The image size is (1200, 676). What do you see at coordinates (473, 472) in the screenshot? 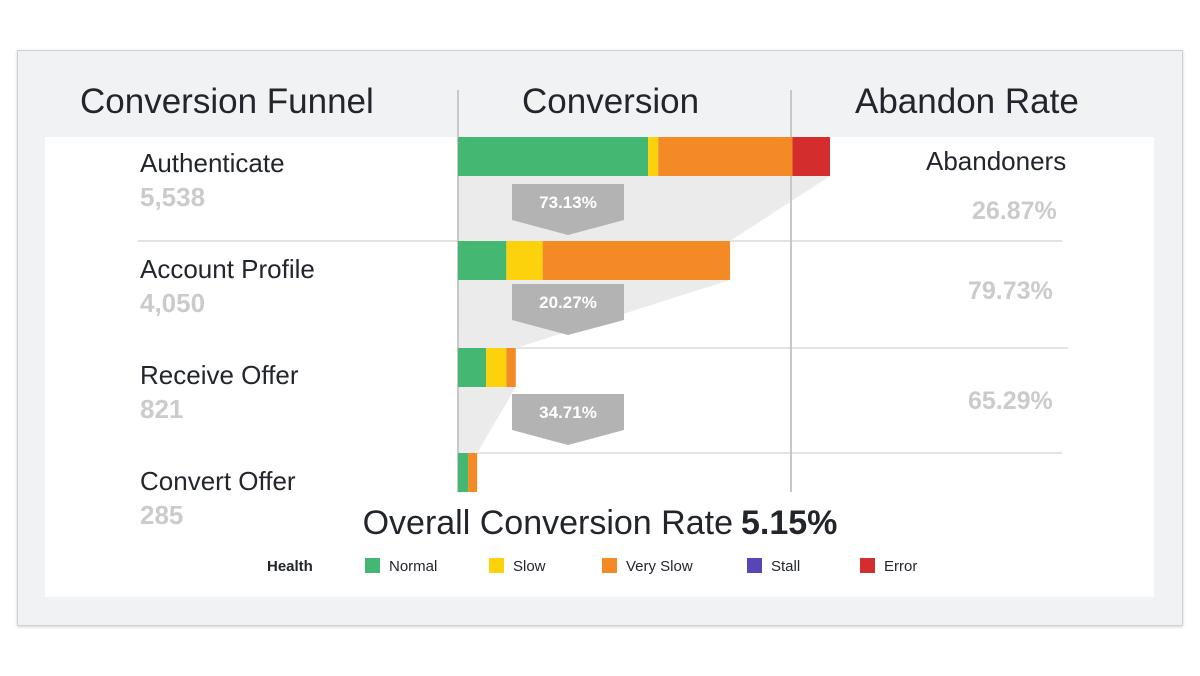
I see `bar-very-slow-convert-offer` at bounding box center [473, 472].